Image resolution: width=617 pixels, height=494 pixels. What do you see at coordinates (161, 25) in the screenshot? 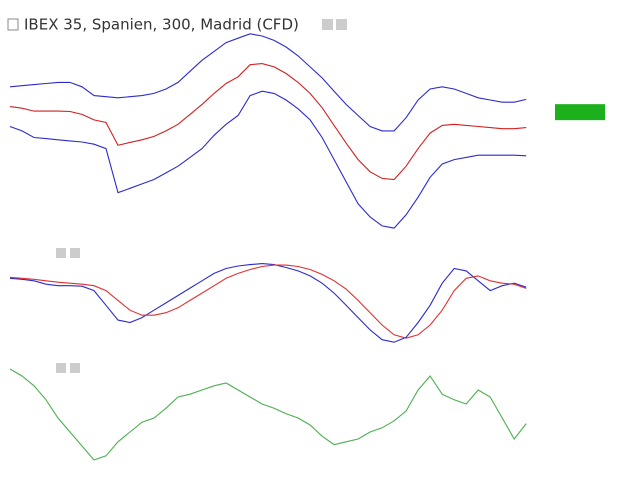
I see `chart-title: IBEX 35, Spanien, 300, Madrid (CFD)` at bounding box center [161, 25].